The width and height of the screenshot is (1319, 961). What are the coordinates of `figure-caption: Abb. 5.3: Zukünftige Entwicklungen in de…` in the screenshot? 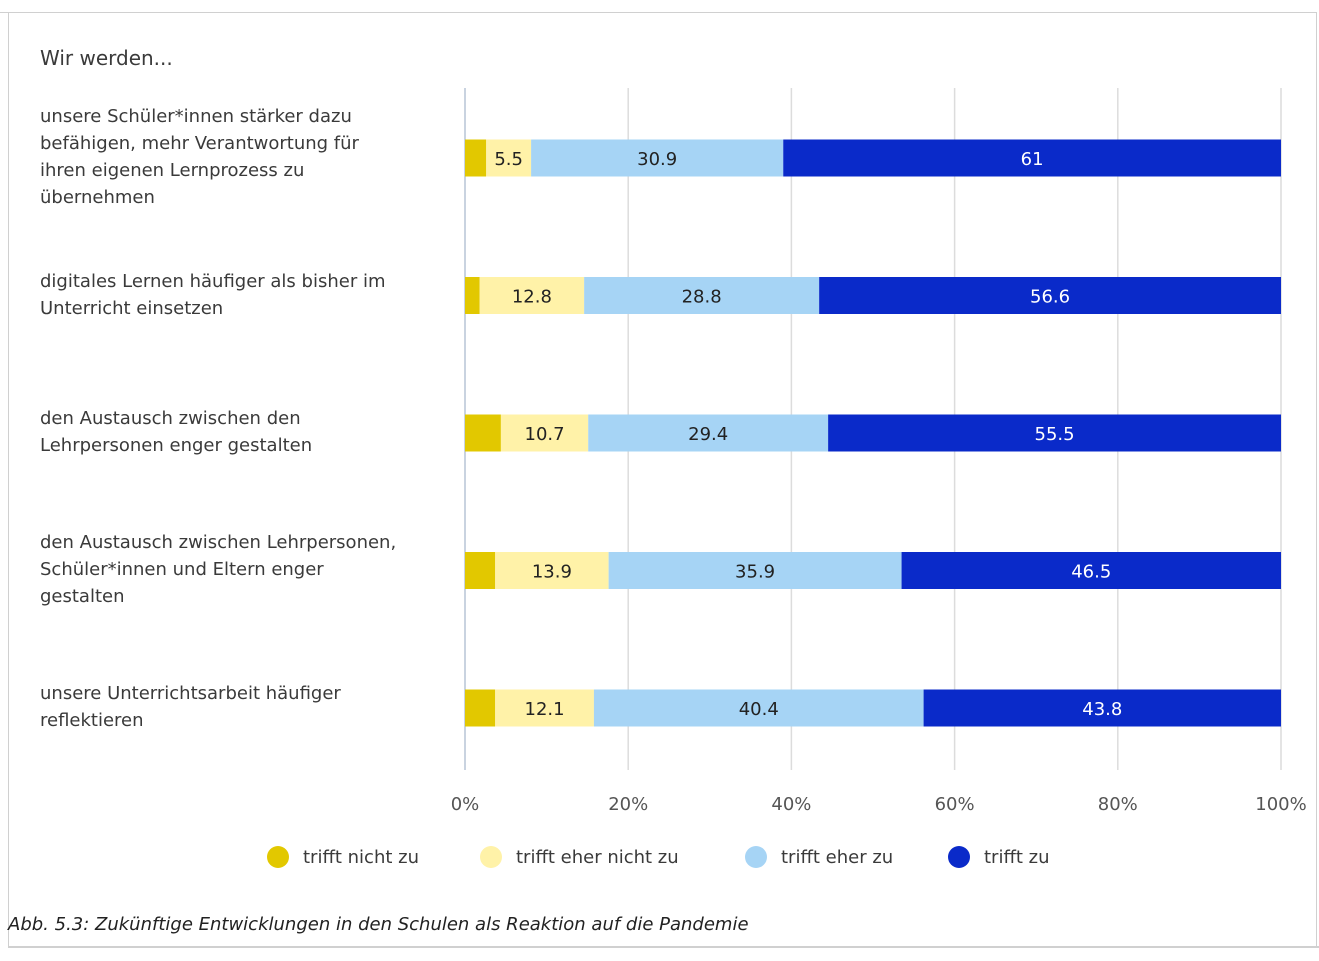 It's located at (378, 924).